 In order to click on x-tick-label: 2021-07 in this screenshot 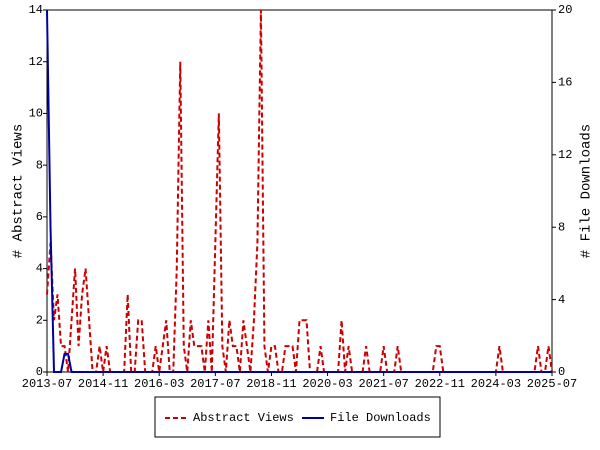, I will do `click(383, 384)`.